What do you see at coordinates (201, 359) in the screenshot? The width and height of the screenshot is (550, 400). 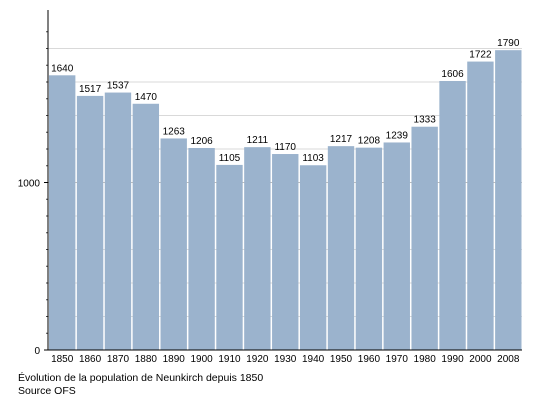 I see `x-tick-label: 1900` at bounding box center [201, 359].